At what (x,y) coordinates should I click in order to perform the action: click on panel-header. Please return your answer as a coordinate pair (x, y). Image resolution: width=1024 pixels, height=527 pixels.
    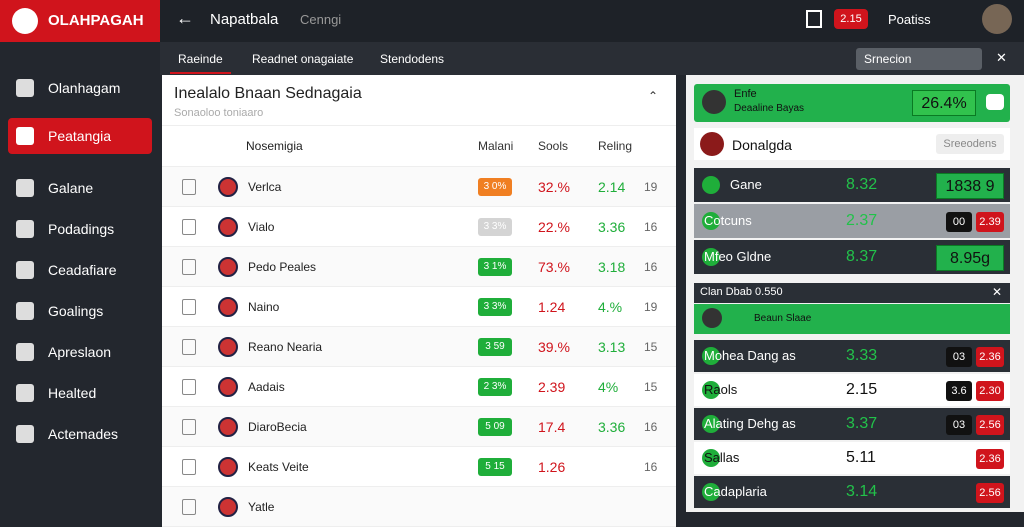
    Looking at the image, I should click on (852, 293).